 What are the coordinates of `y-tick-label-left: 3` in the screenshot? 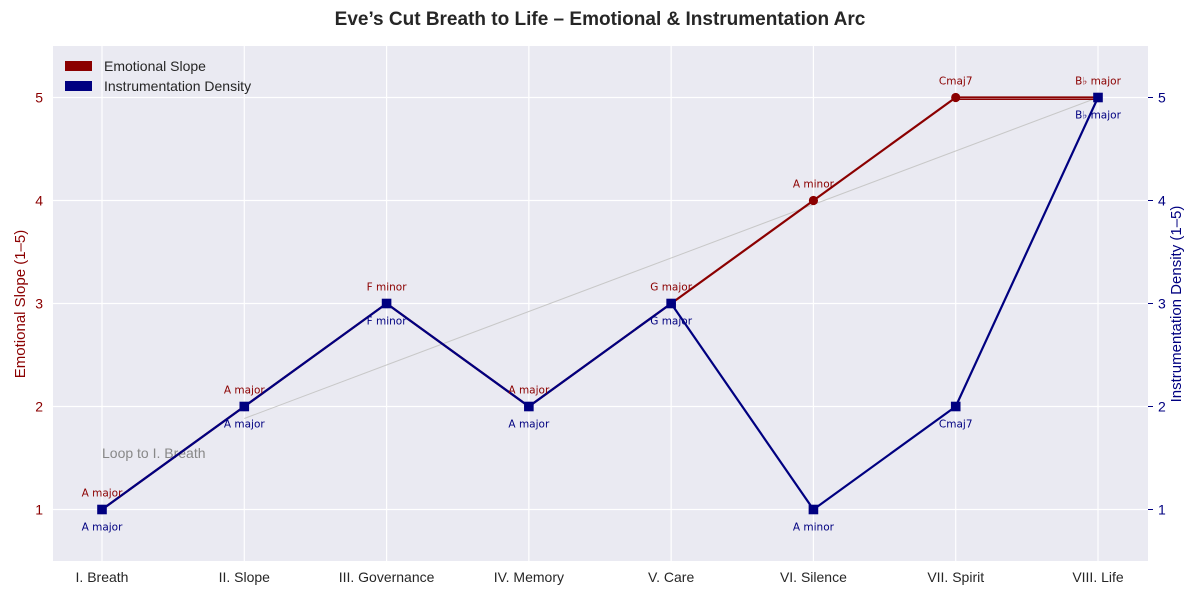 It's located at (39, 304).